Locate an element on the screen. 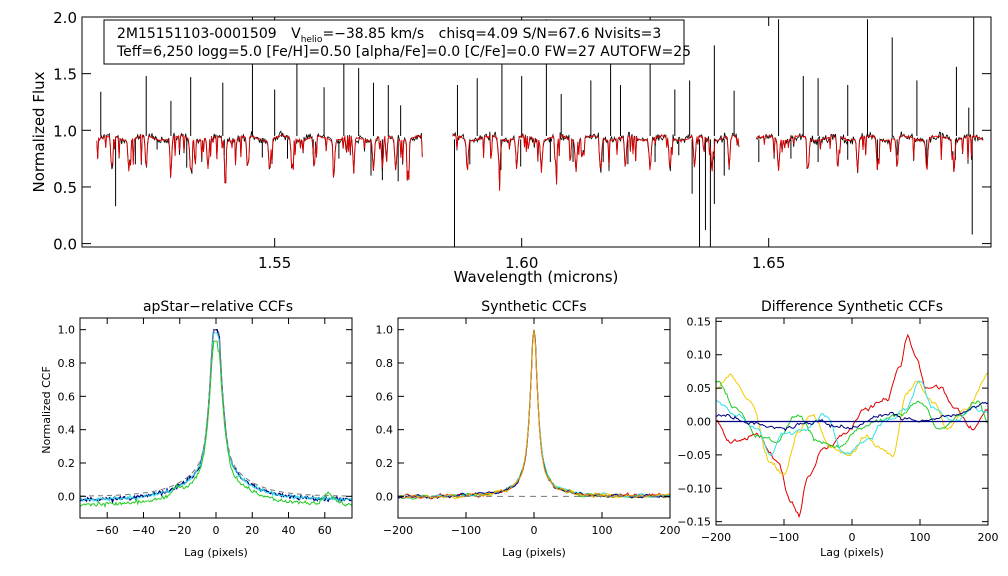 The image size is (1008, 576). apstar-ccf-ylabel: Normalized CCF is located at coordinates (46, 410).